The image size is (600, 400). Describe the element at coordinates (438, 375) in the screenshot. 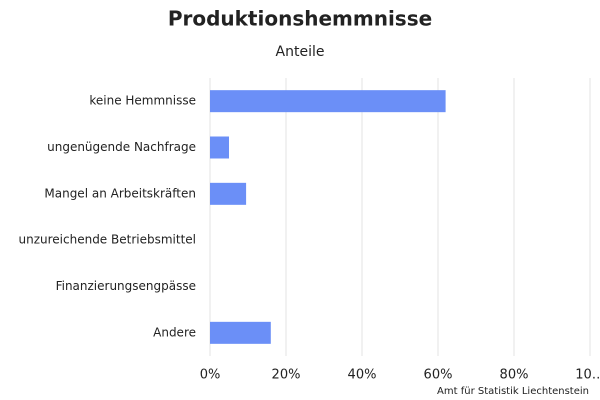

I see `x-tick-label: 60%` at that location.